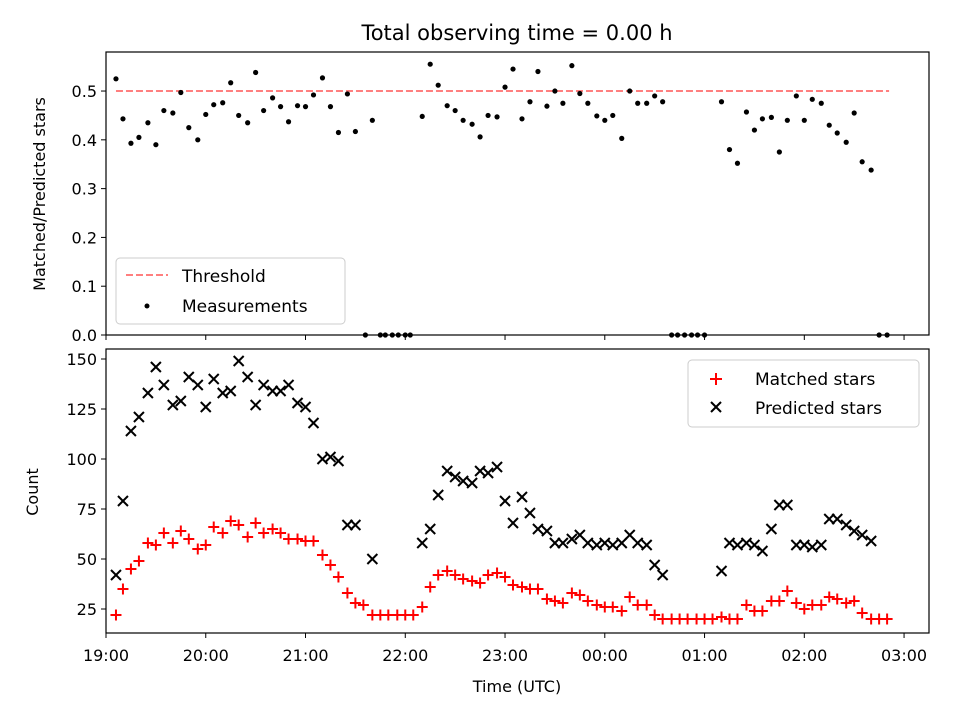 The image size is (960, 720). What do you see at coordinates (106, 655) in the screenshot?
I see `xtick-label: 19:00` at bounding box center [106, 655].